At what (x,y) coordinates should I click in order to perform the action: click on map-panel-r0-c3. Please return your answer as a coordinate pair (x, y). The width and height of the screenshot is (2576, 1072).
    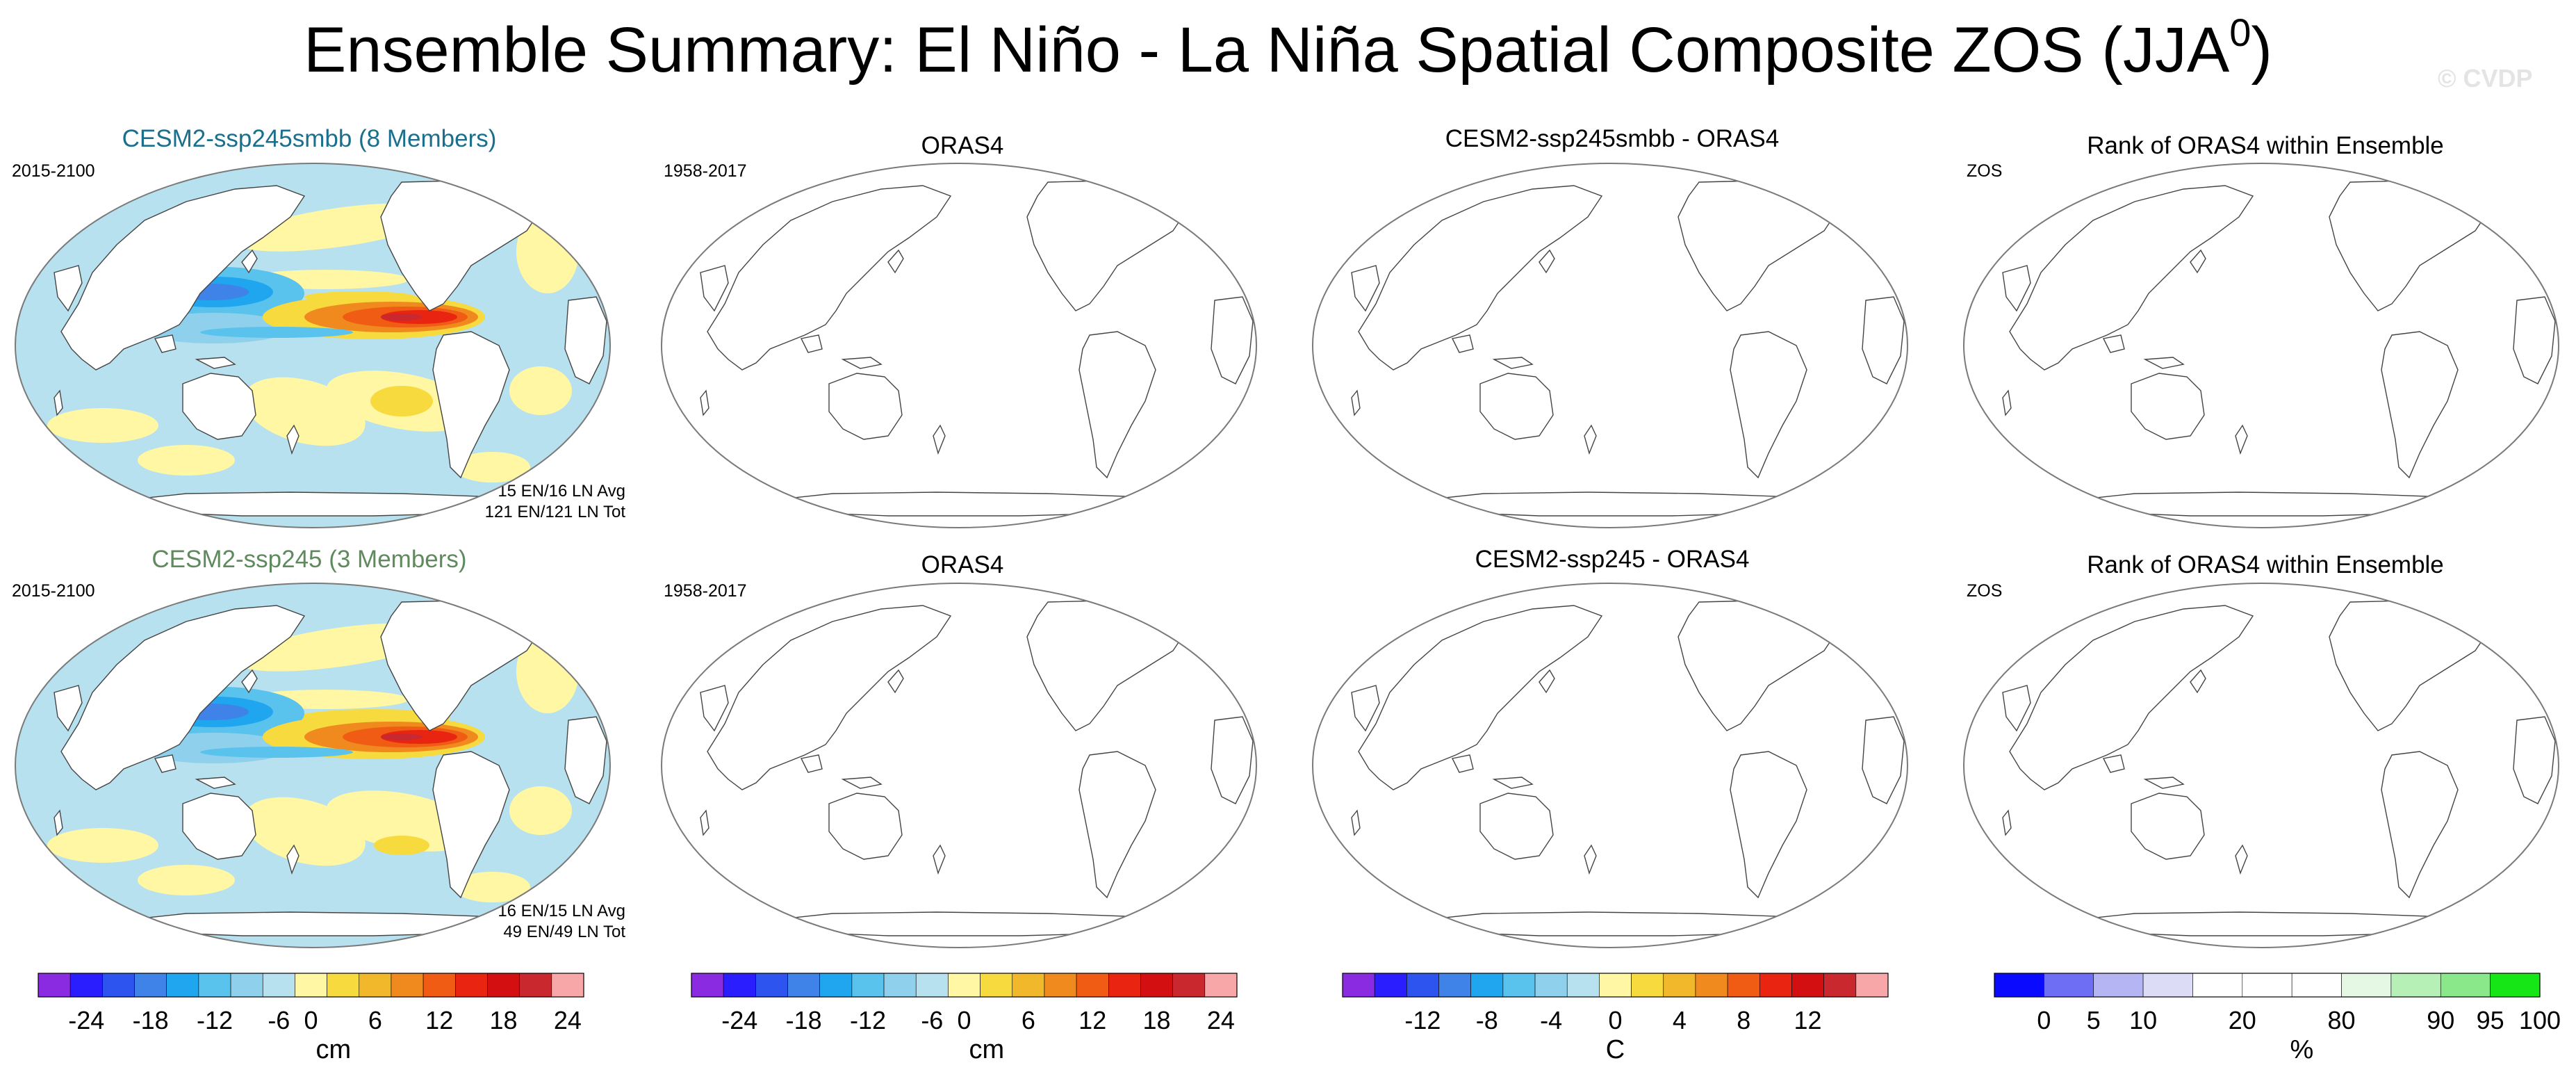
    Looking at the image, I should click on (2261, 345).